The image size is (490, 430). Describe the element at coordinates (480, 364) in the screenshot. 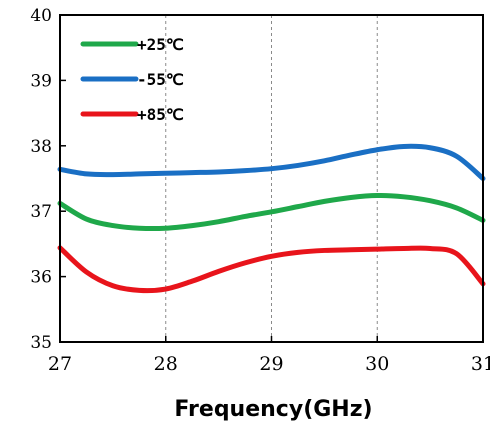

I see `x-tick-label: 31` at that location.